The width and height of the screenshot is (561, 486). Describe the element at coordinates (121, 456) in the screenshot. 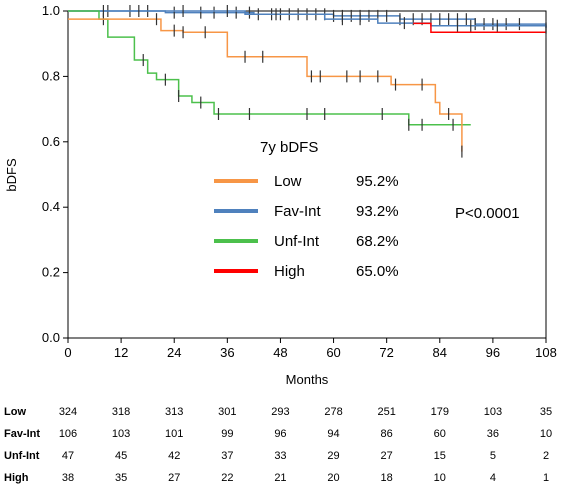

I see `risk-cell: 45` at that location.